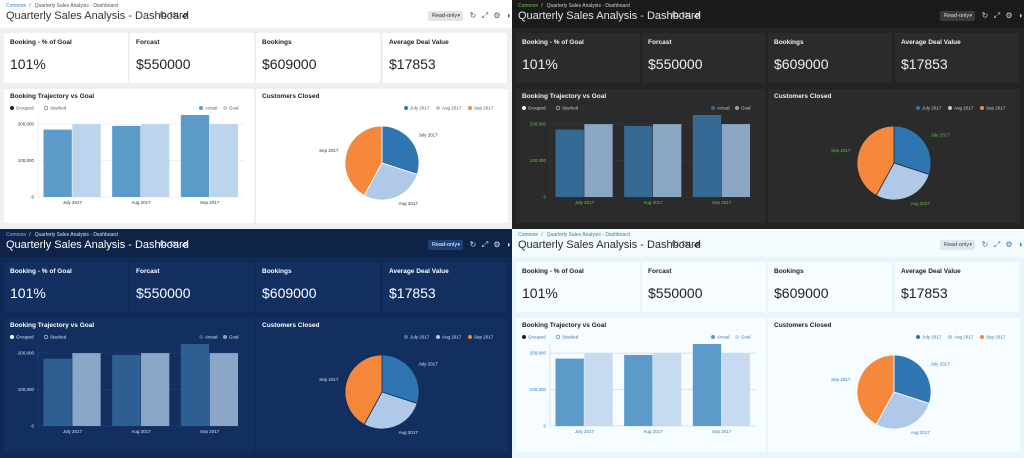  What do you see at coordinates (73, 431) in the screenshot?
I see `x-tick-label: July 2017` at bounding box center [73, 431].